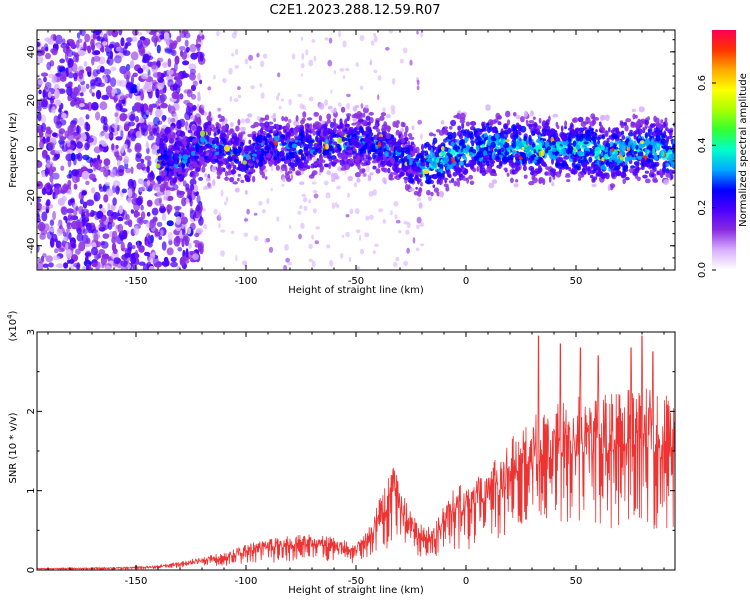  I want to click on x-tick-label: 0, so click(466, 281).